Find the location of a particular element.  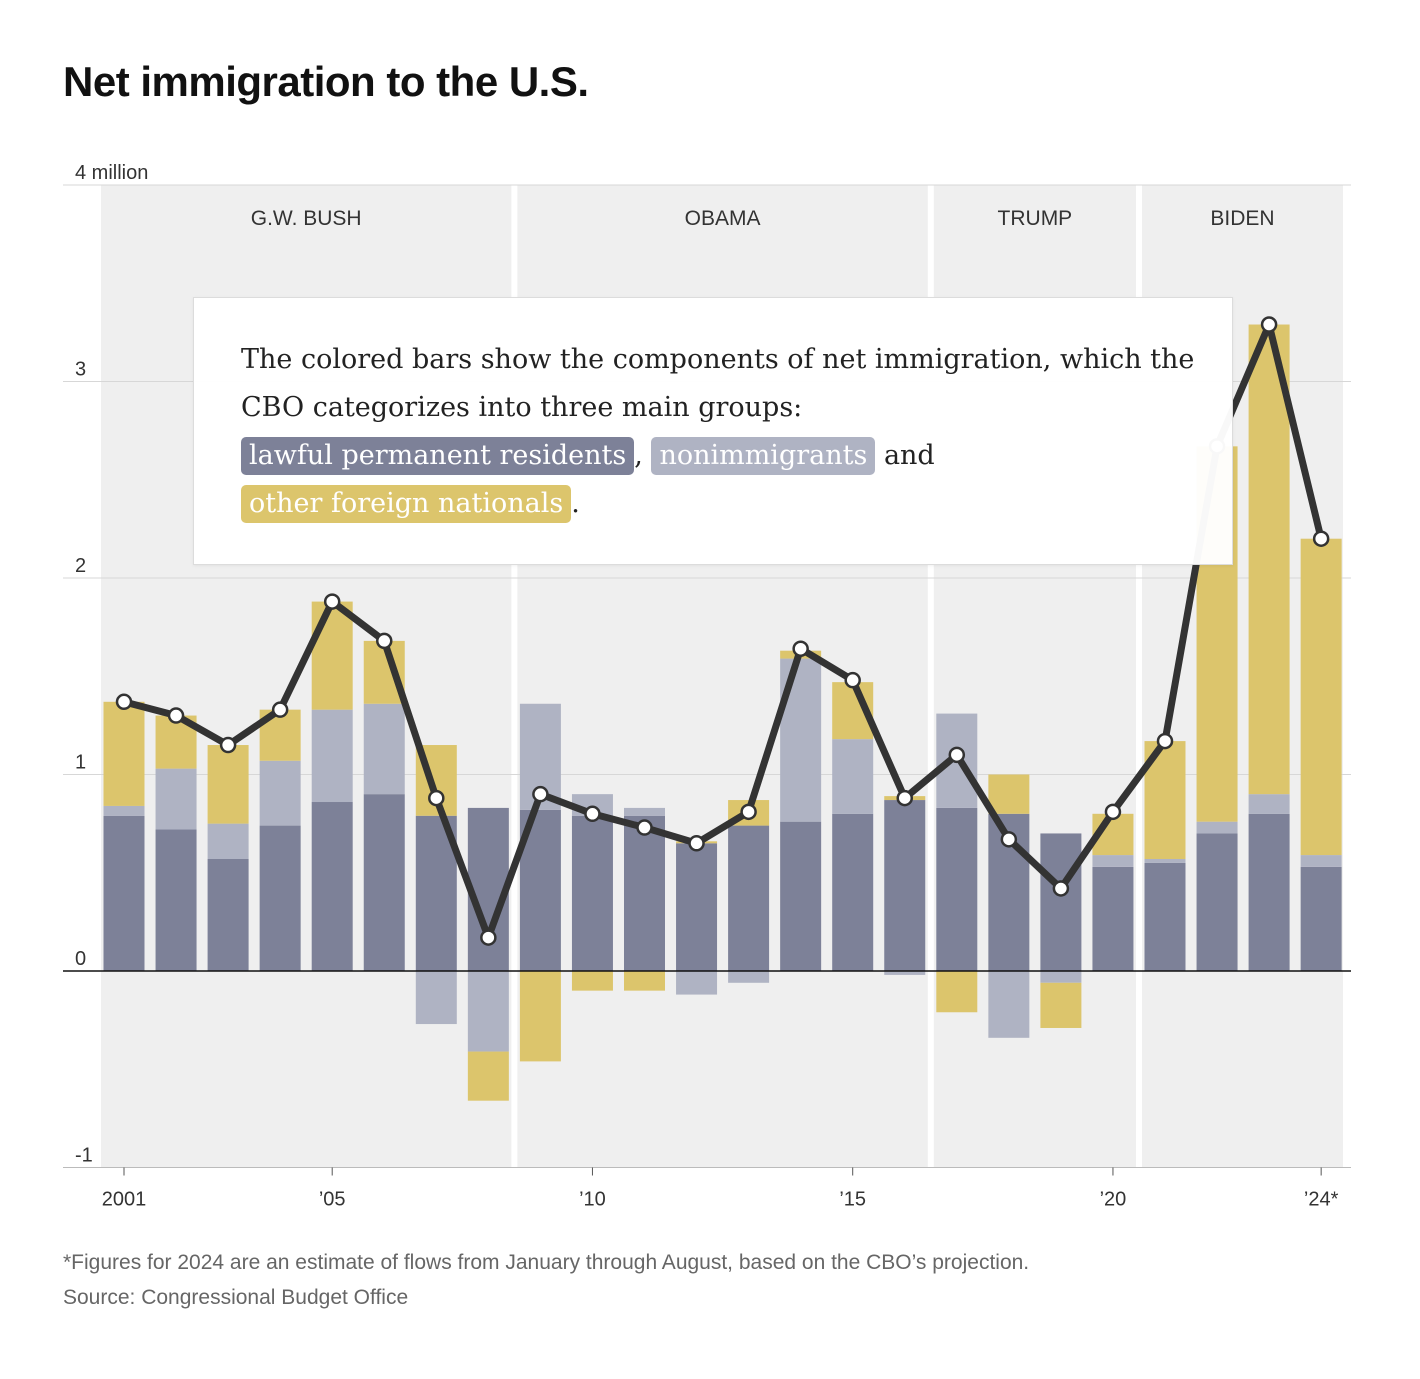

y-tick-label: -1 is located at coordinates (84, 1156).